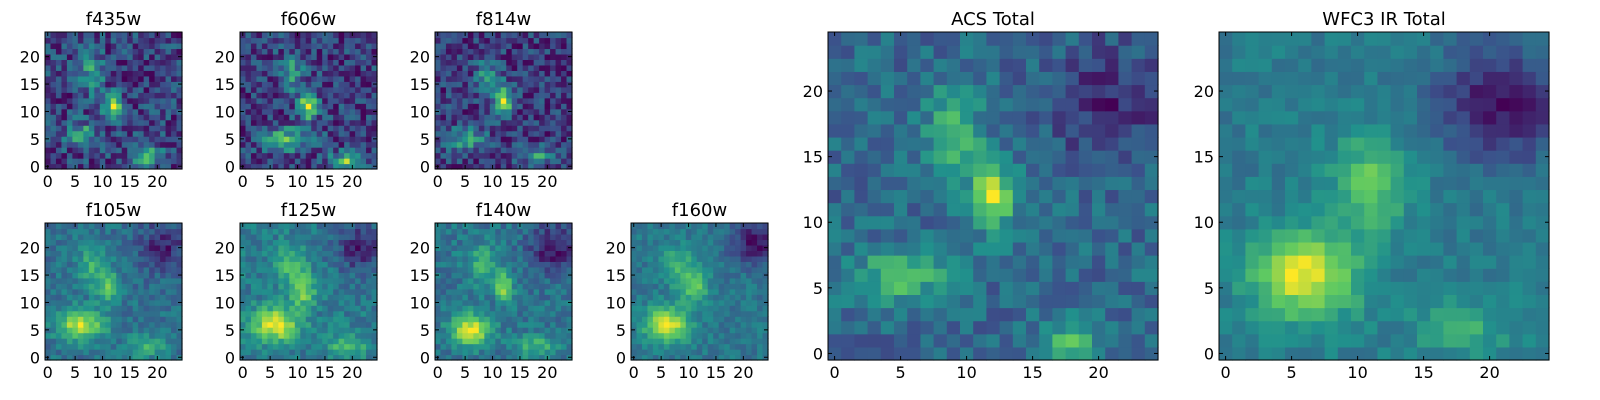 The image size is (1600, 400). Describe the element at coordinates (308, 100) in the screenshot. I see `axes-frame` at that location.